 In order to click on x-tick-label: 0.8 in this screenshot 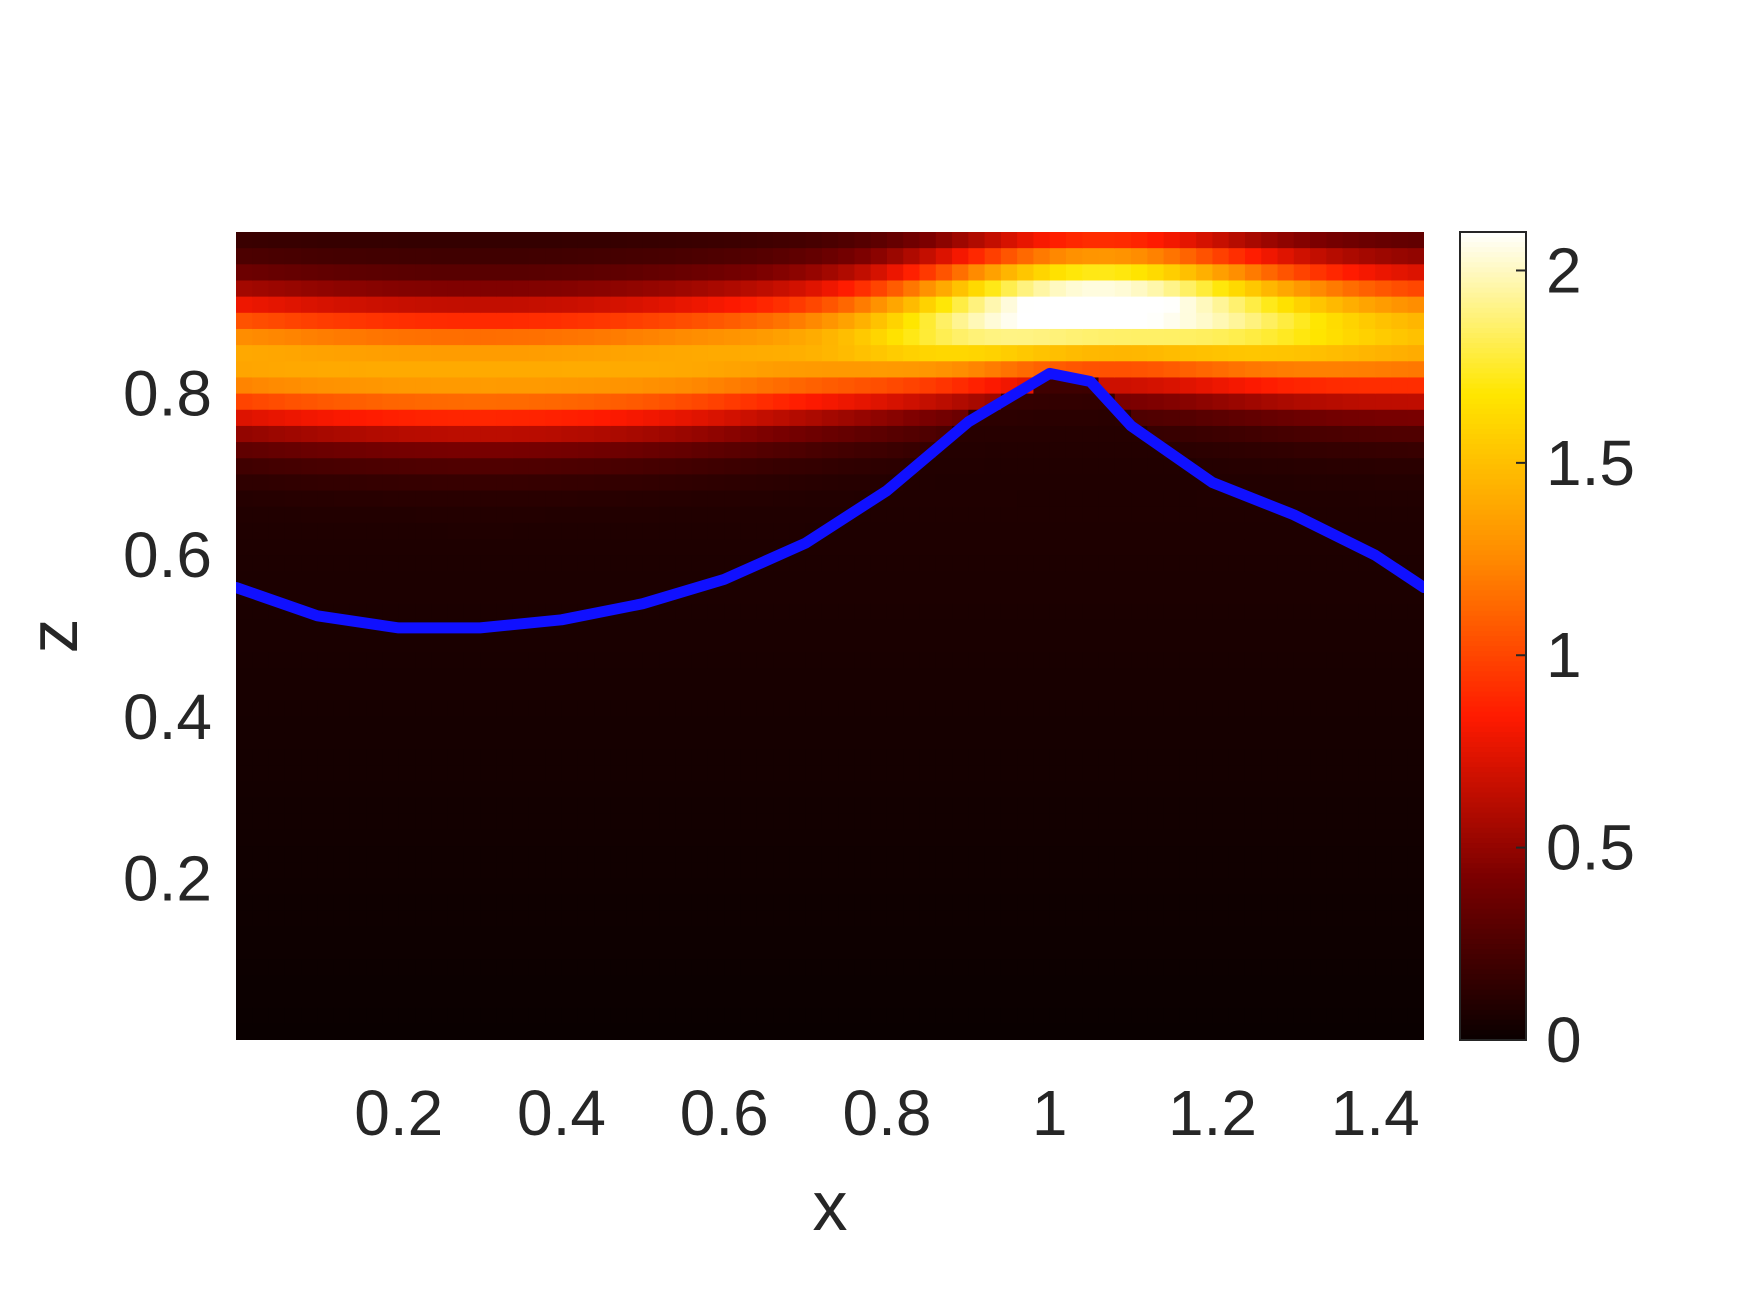, I will do `click(886, 1113)`.